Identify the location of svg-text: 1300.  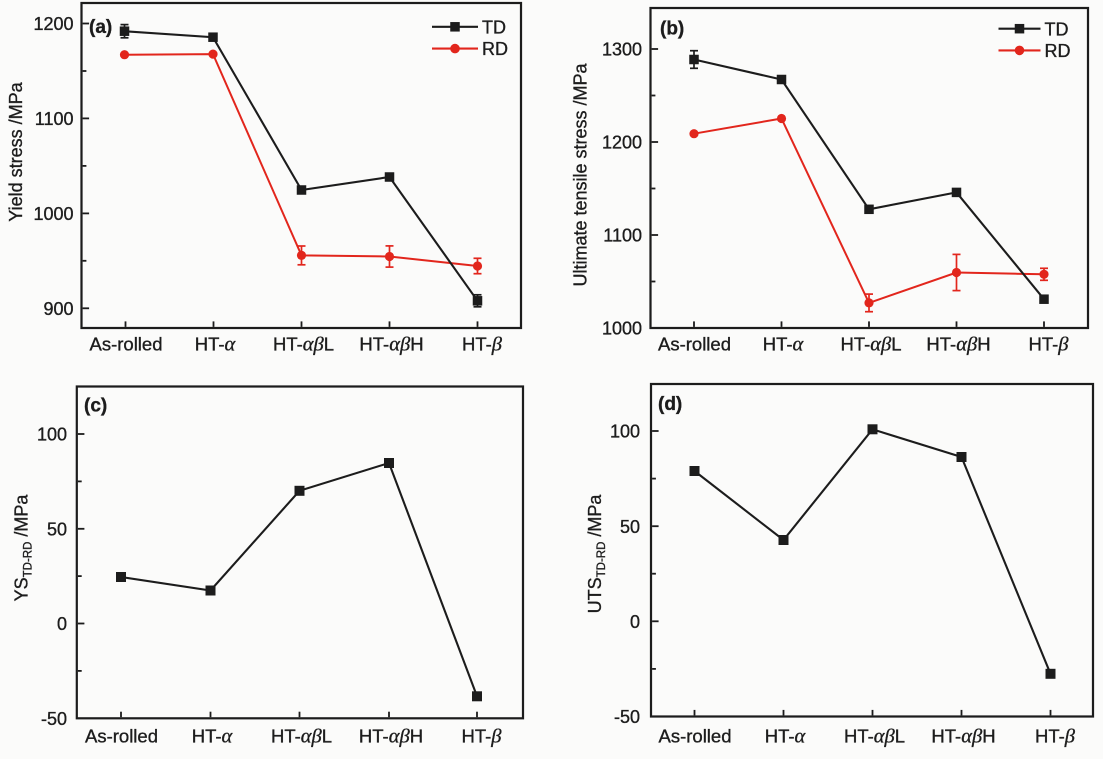
(622, 50).